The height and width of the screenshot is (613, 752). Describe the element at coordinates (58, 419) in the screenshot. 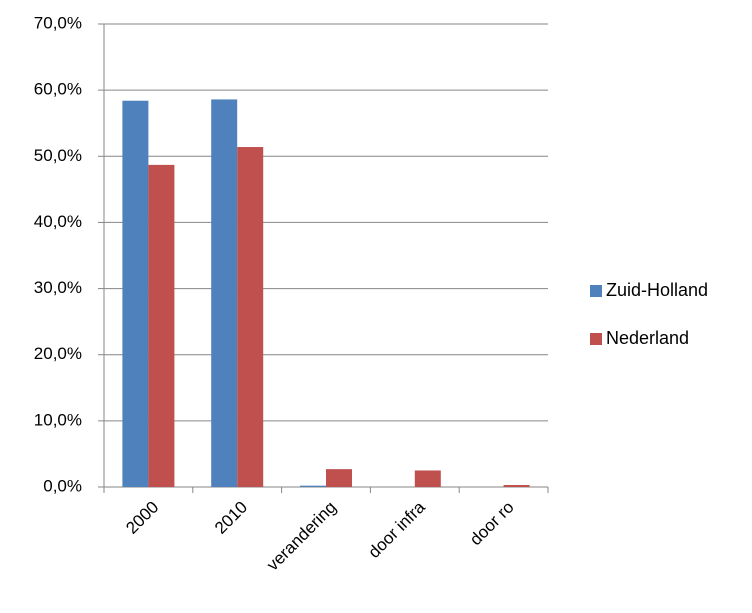

I see `y-tick-label: 10,0%` at that location.